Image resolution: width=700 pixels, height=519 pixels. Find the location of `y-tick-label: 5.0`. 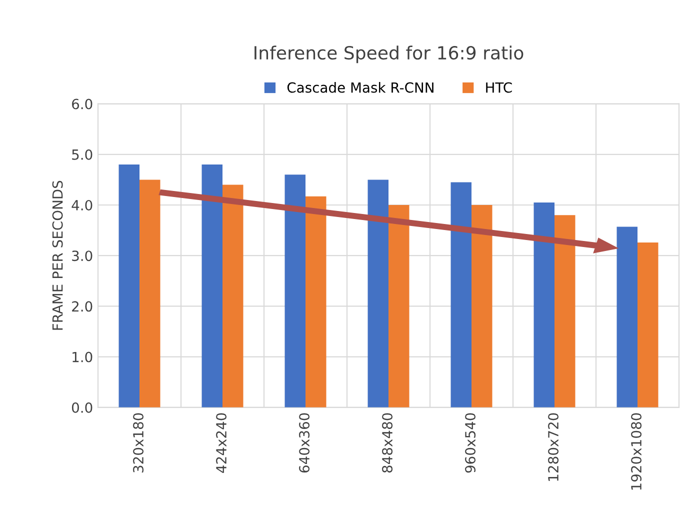

y-tick-label: 5.0 is located at coordinates (82, 154).